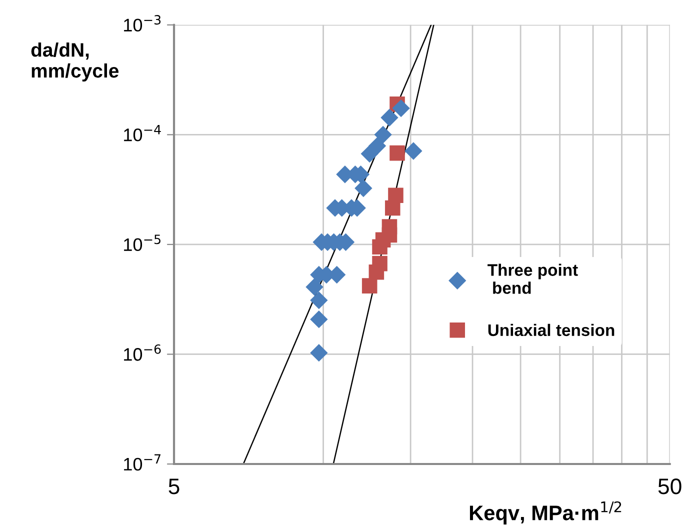  Describe the element at coordinates (142, 133) in the screenshot. I see `y-tick-label: 10$^{−4}$` at that location.